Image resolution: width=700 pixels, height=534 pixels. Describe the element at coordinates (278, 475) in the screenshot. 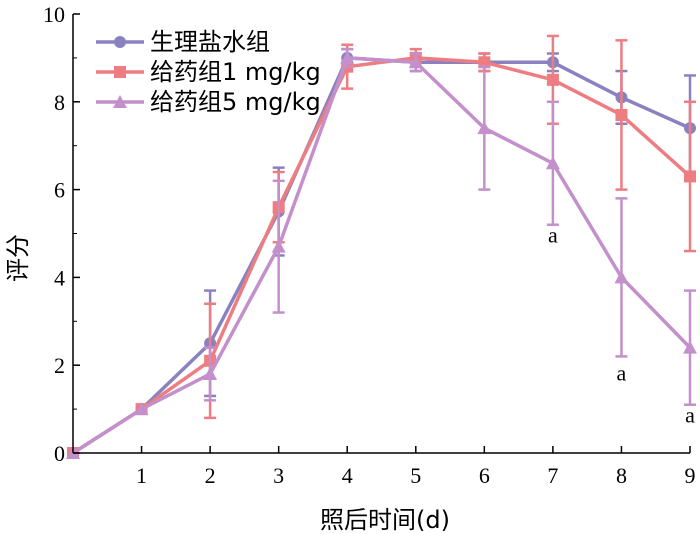

I see `x-tick-label: 3` at that location.